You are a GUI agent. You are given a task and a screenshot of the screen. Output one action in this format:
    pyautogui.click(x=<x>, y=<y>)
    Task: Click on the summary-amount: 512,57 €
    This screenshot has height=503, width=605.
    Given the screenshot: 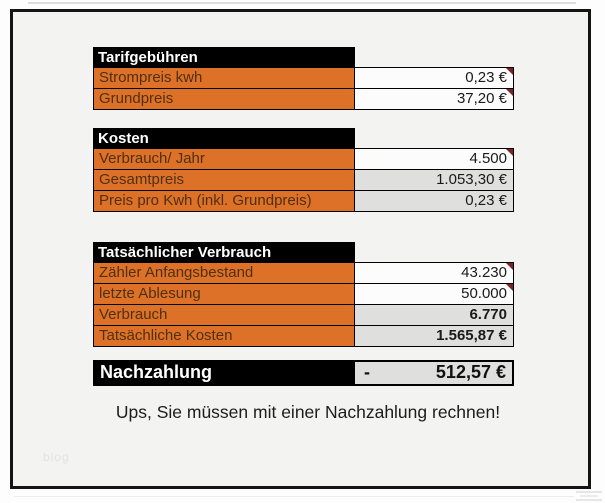 What is the action you would take?
    pyautogui.click(x=470, y=372)
    